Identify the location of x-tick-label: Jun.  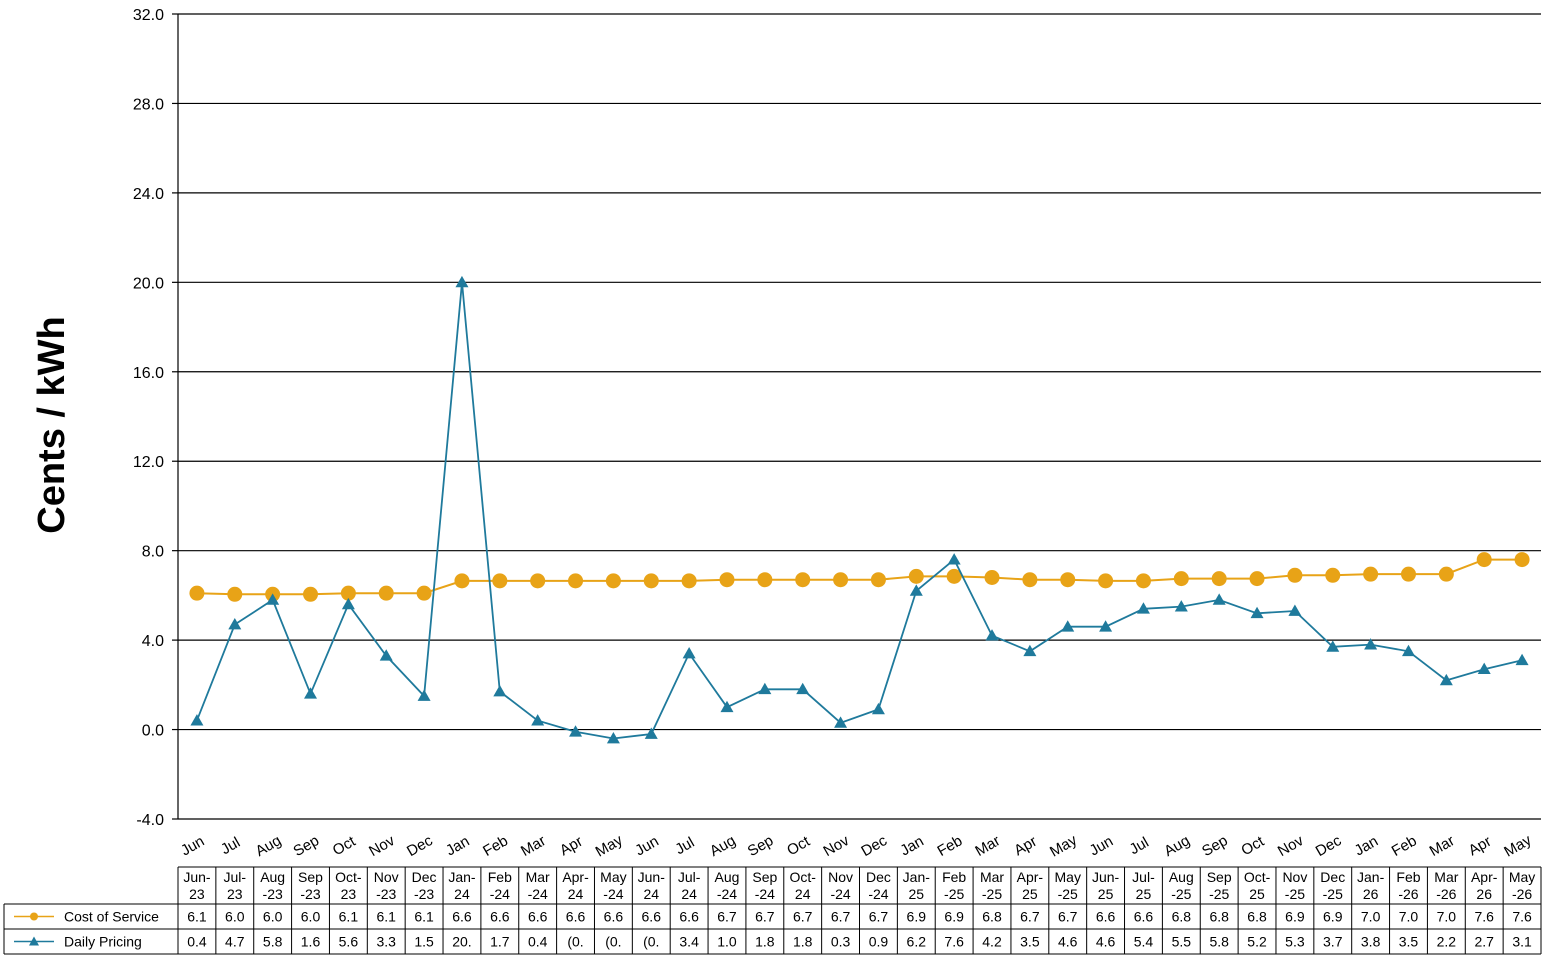
(646, 846).